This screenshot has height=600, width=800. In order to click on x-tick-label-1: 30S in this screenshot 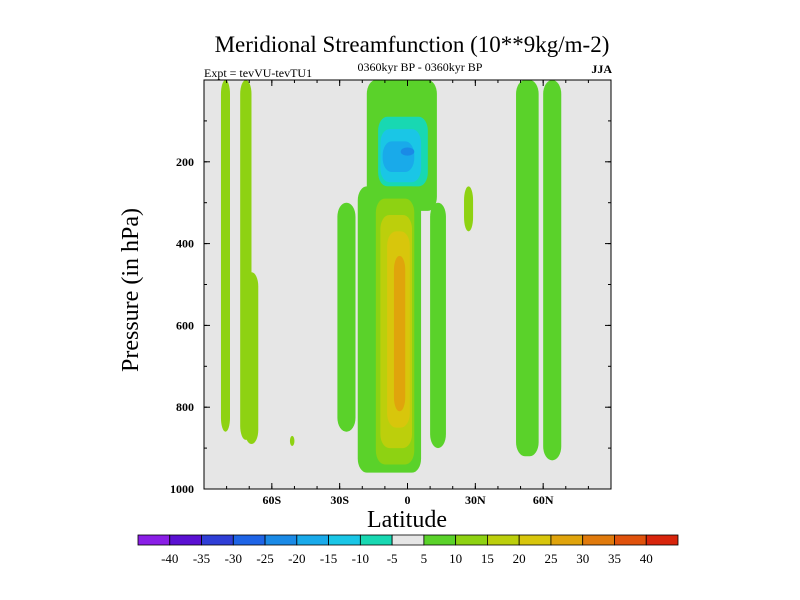, I will do `click(339, 500)`.